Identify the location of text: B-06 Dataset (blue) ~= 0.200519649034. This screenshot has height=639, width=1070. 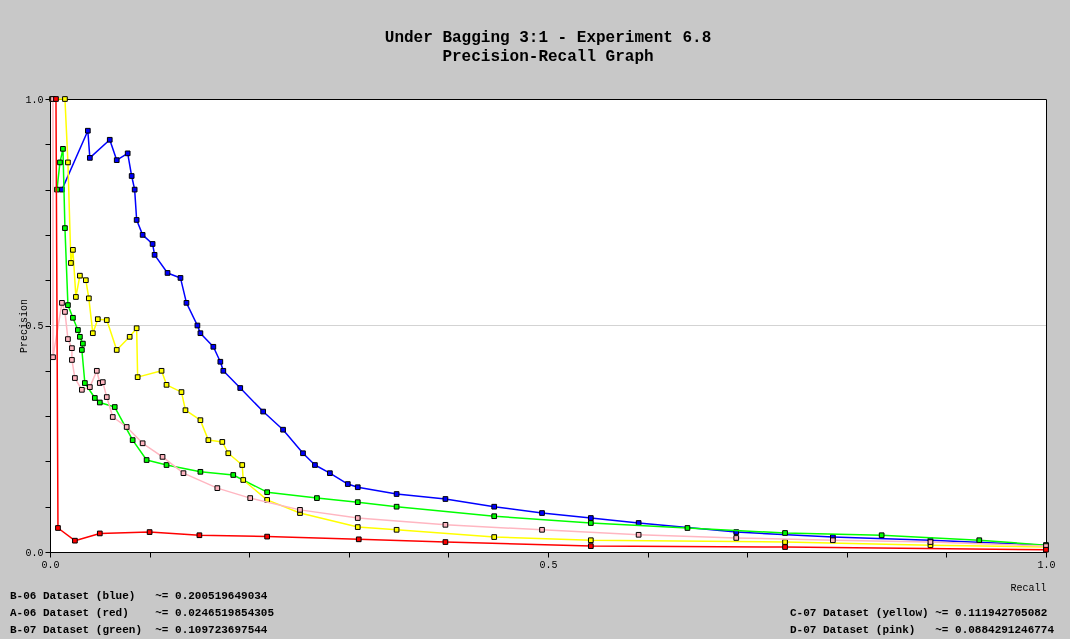
(139, 596).